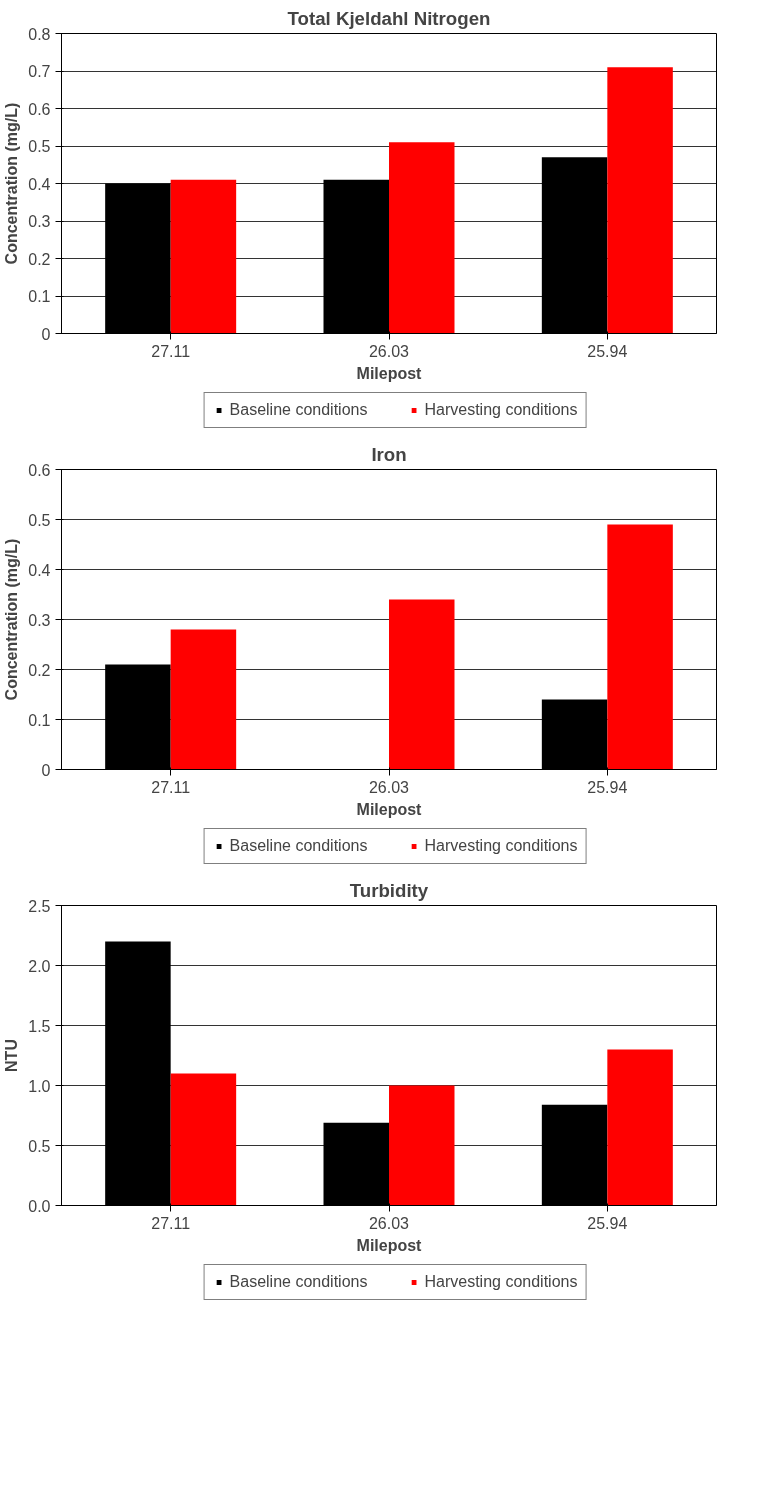 Image resolution: width=769 pixels, height=1489 pixels. Describe the element at coordinates (39, 1206) in the screenshot. I see `y-tick-label: 0.0` at that location.